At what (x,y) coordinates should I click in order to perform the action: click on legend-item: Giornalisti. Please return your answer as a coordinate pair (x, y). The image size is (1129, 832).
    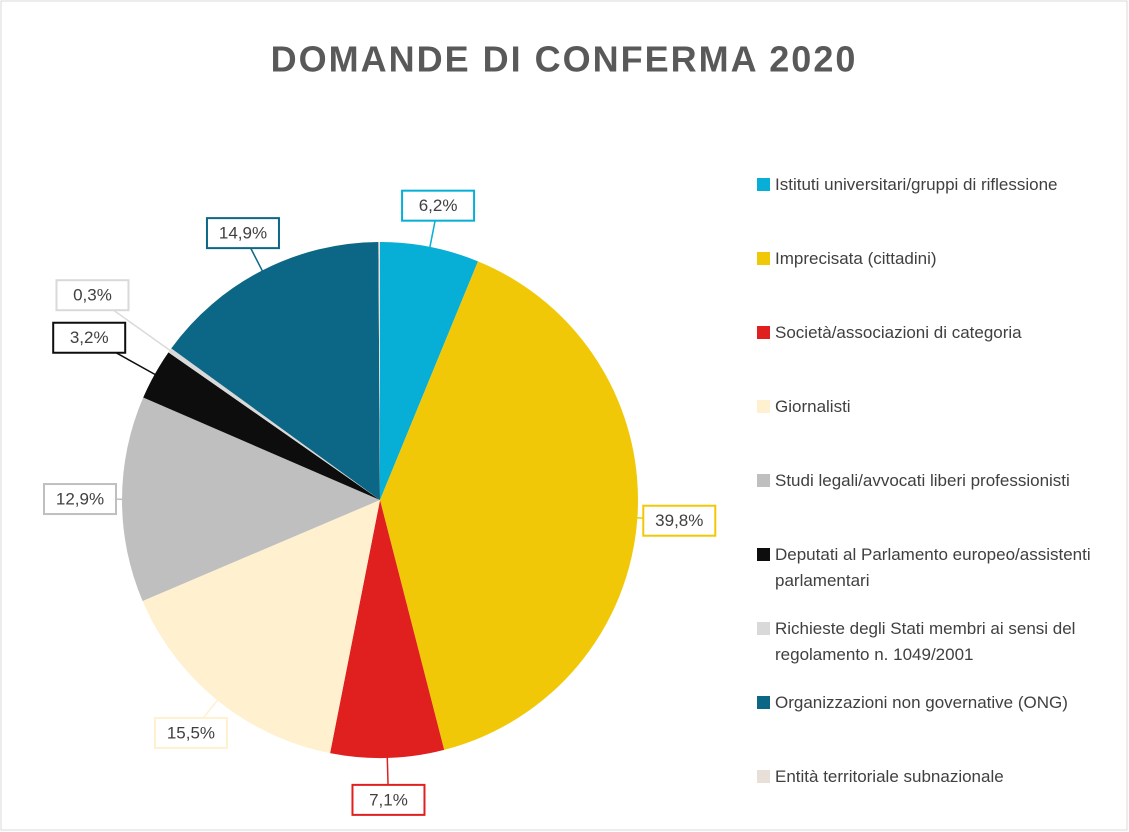
    Looking at the image, I should click on (943, 407).